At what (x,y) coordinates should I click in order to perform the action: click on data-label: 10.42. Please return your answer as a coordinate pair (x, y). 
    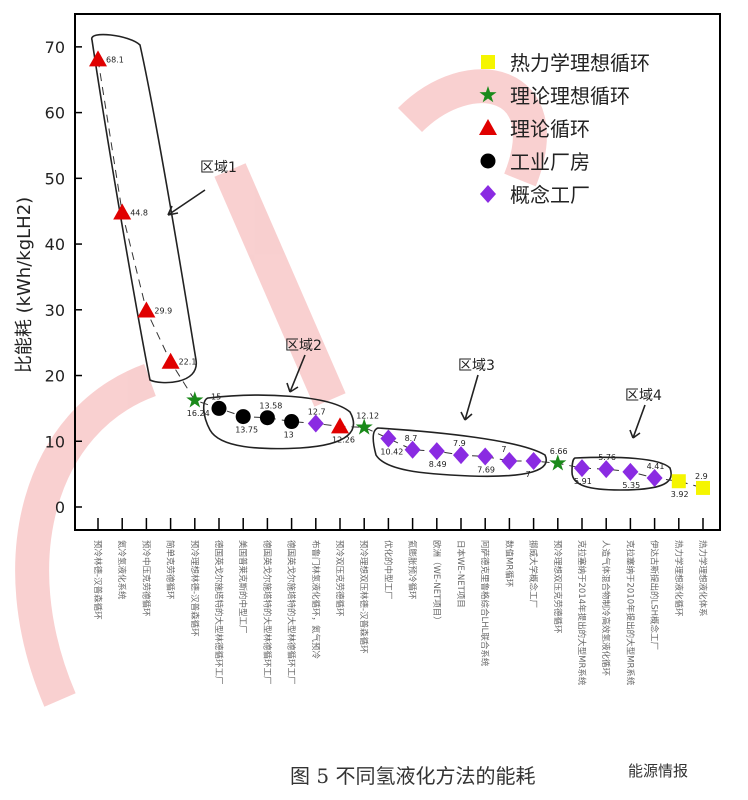
    Looking at the image, I should click on (391, 452).